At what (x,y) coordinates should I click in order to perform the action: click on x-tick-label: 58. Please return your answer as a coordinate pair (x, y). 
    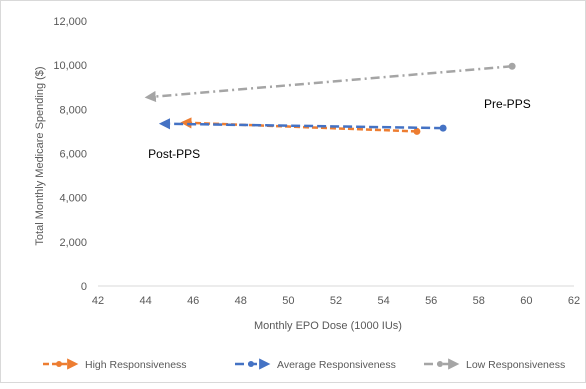
    Looking at the image, I should click on (479, 301).